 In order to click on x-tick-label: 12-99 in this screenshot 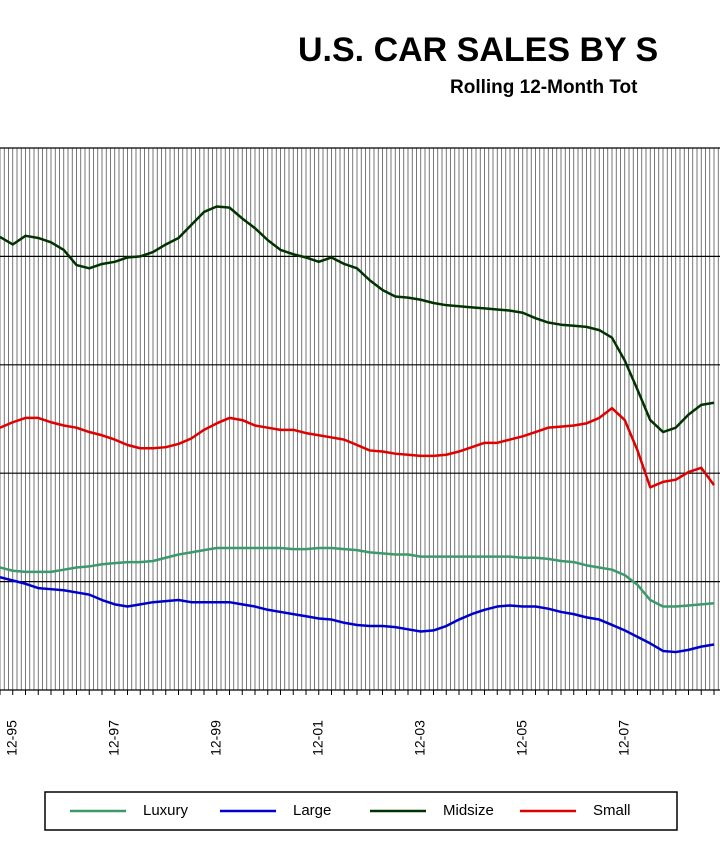, I will do `click(215, 738)`.